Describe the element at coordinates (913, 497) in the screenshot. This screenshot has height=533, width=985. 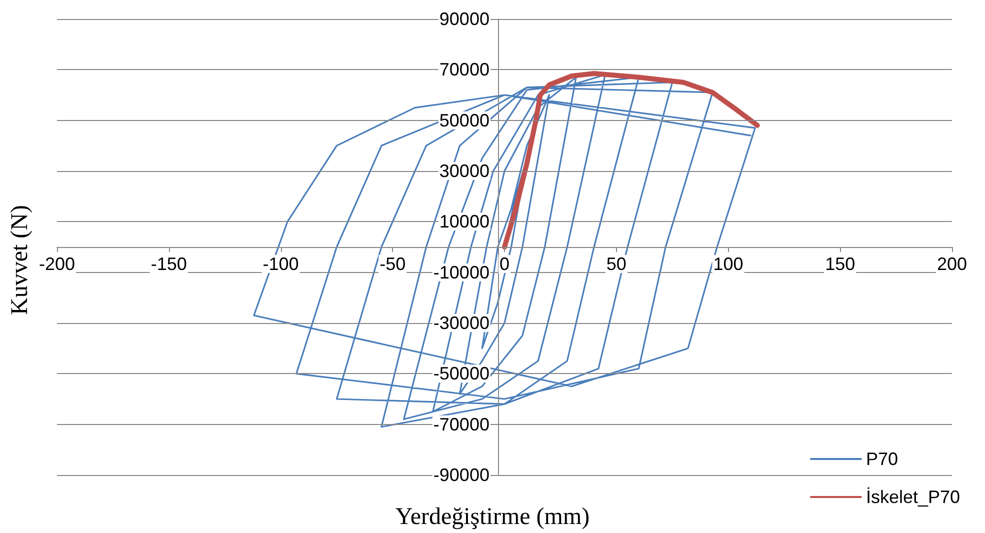
I see `legend-label: İskelet_P70` at that location.